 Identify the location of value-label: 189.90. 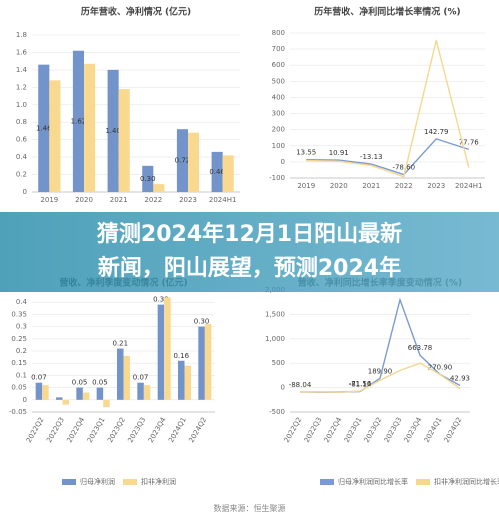
(380, 371).